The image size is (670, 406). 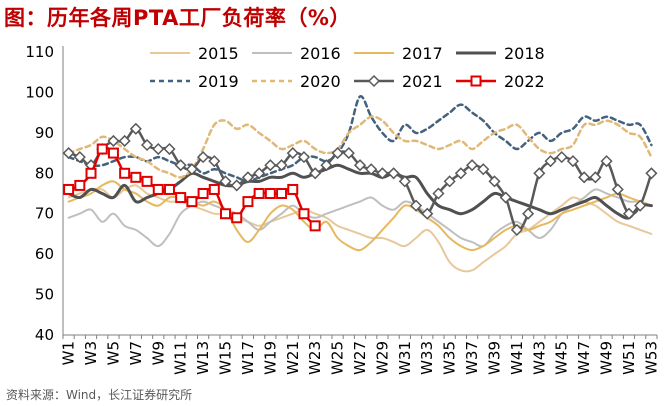 What do you see at coordinates (398, 81) in the screenshot?
I see `legend-item-2021: 2021` at bounding box center [398, 81].